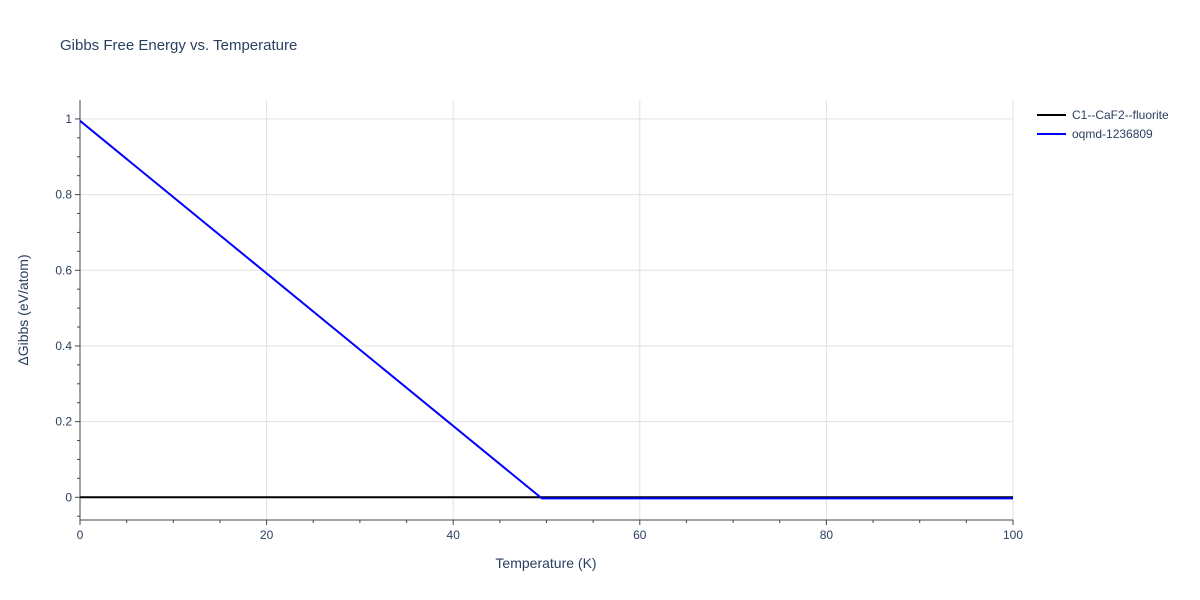 The image size is (1200, 600). What do you see at coordinates (63, 195) in the screenshot?
I see `y-tick-label: 0.8` at bounding box center [63, 195].